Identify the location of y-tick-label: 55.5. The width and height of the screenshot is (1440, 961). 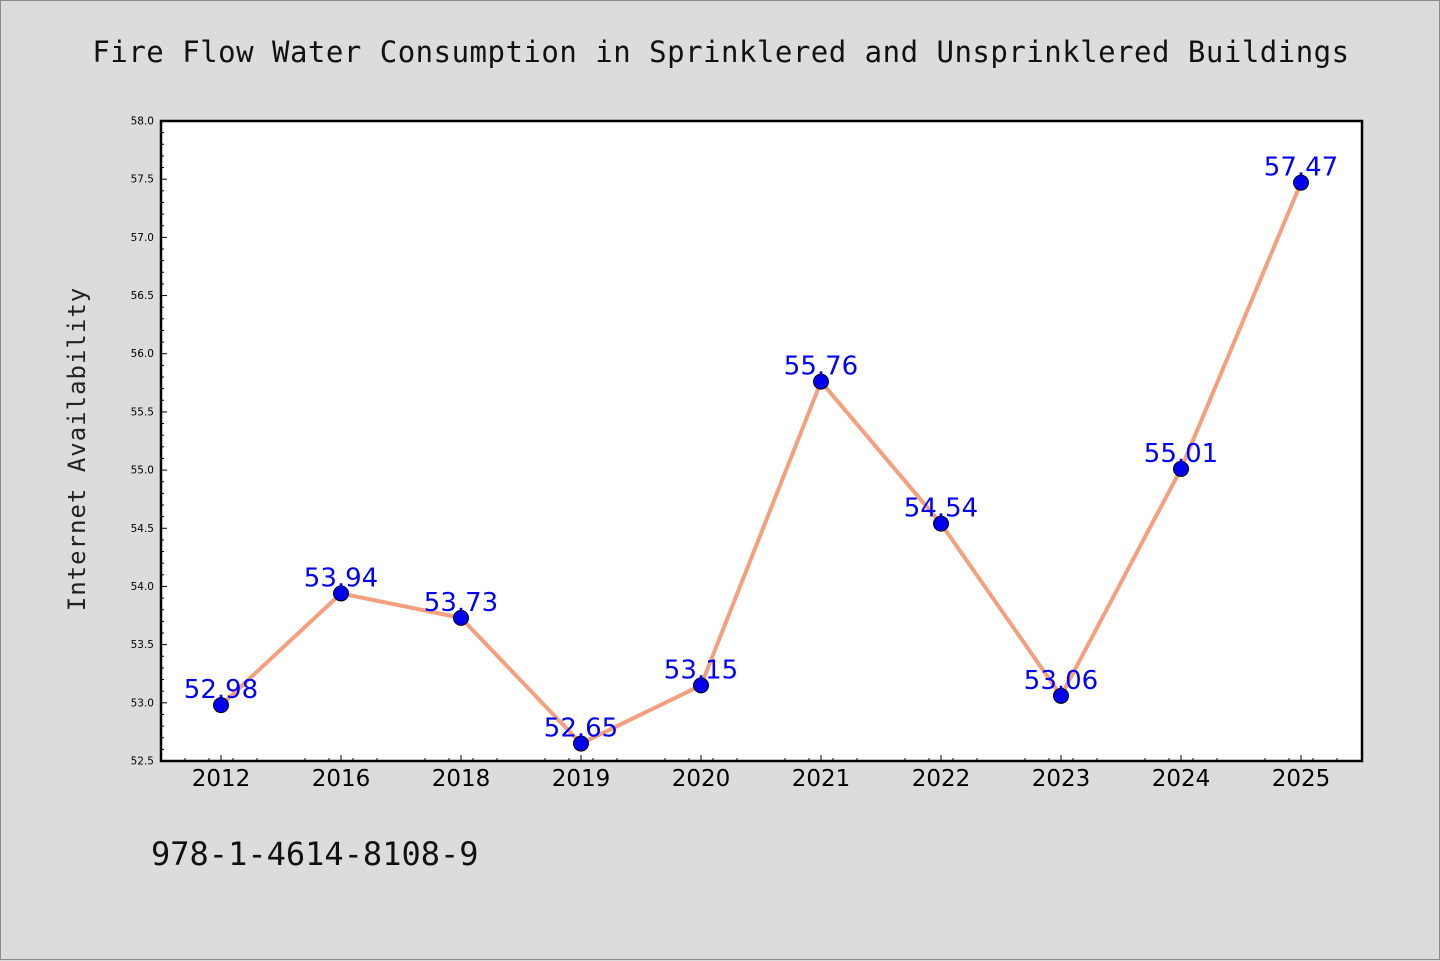
(142, 412).